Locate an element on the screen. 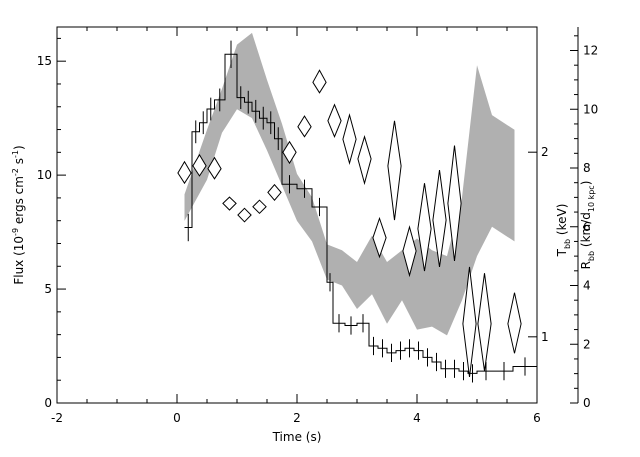  radius-tick-label-5: 10 is located at coordinates (590, 109).